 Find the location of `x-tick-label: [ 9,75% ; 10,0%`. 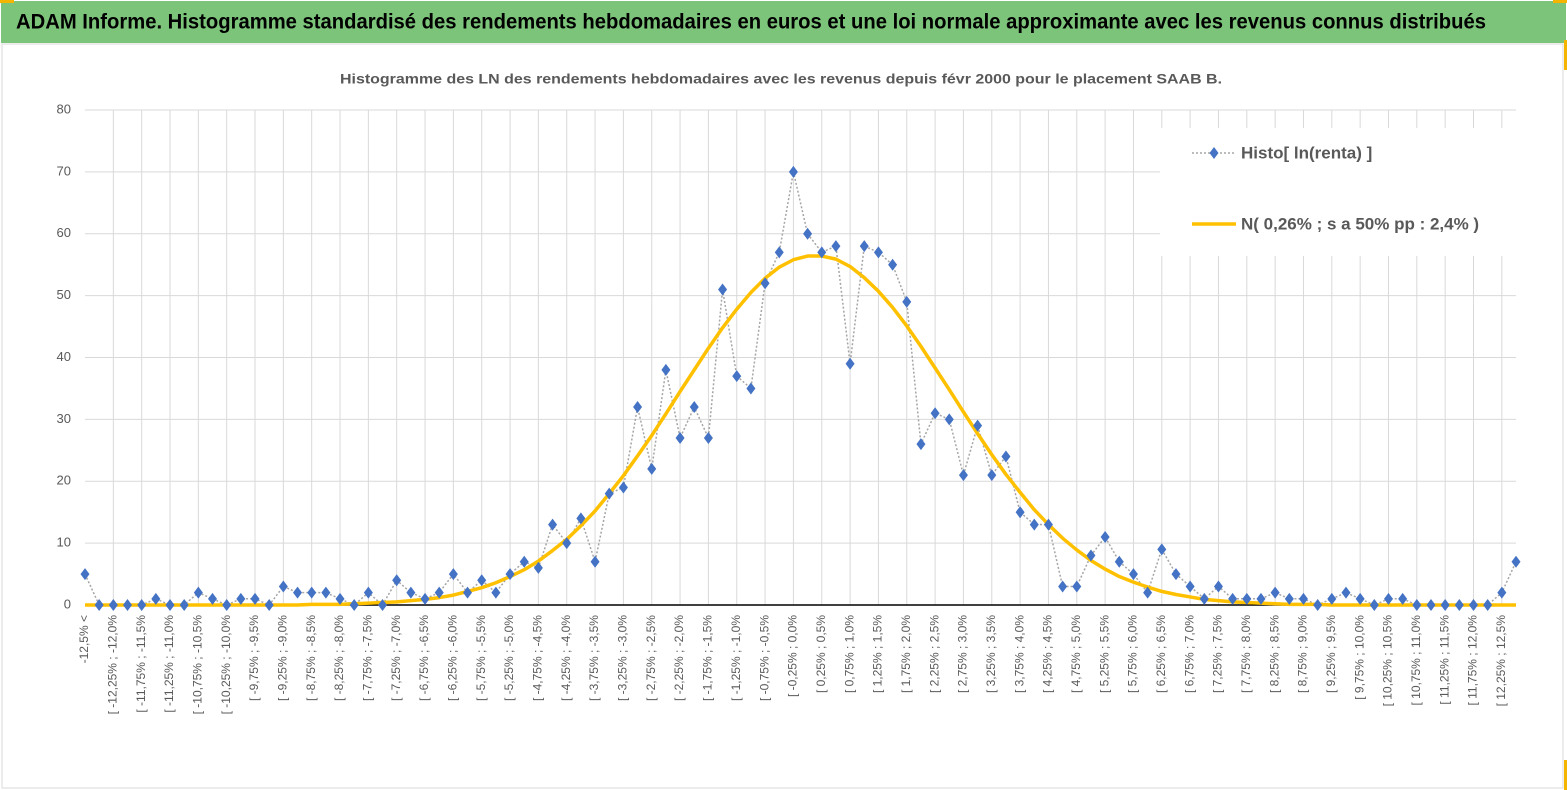

x-tick-label: [ 9,75% ; 10,0% is located at coordinates (1359, 657).